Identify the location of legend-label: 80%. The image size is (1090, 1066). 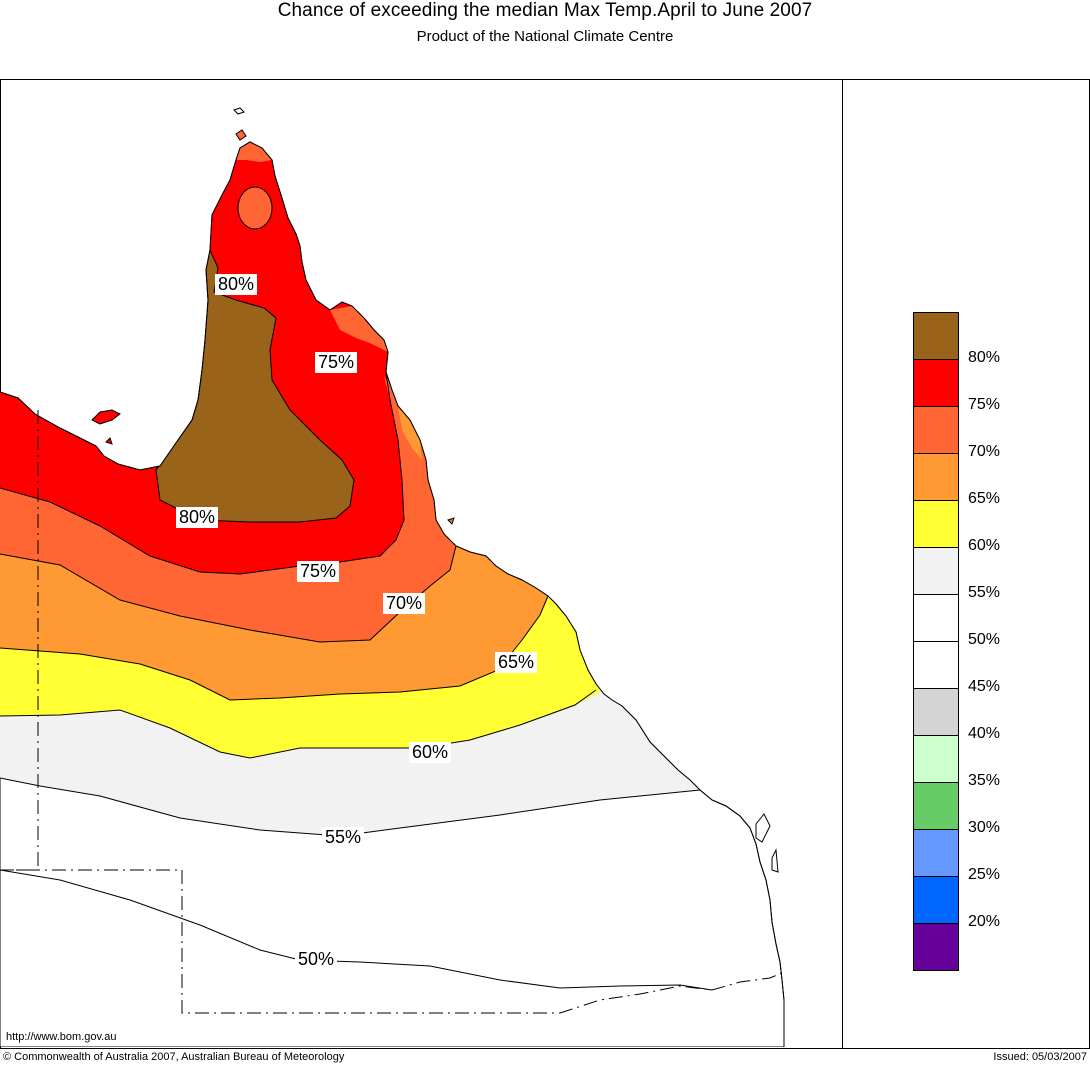
(984, 357).